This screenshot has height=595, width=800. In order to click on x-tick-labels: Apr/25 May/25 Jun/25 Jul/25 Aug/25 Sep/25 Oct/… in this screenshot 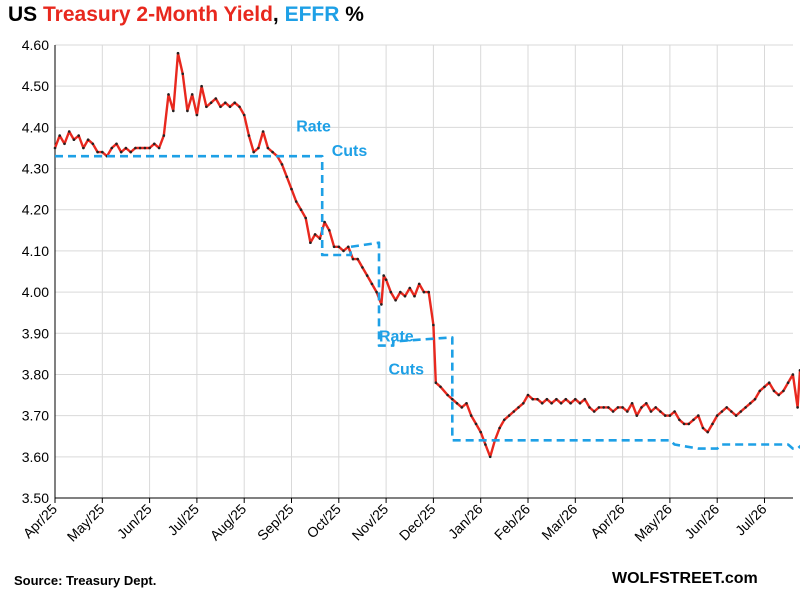, I will do `click(395, 523)`.